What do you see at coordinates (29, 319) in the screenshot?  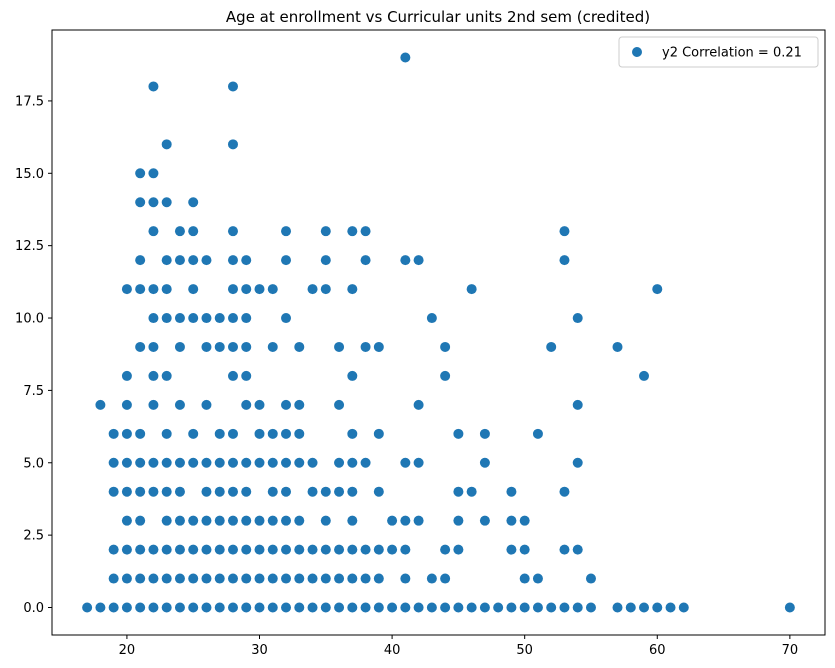 I see `y-tick-label: 10.0` at bounding box center [29, 319].